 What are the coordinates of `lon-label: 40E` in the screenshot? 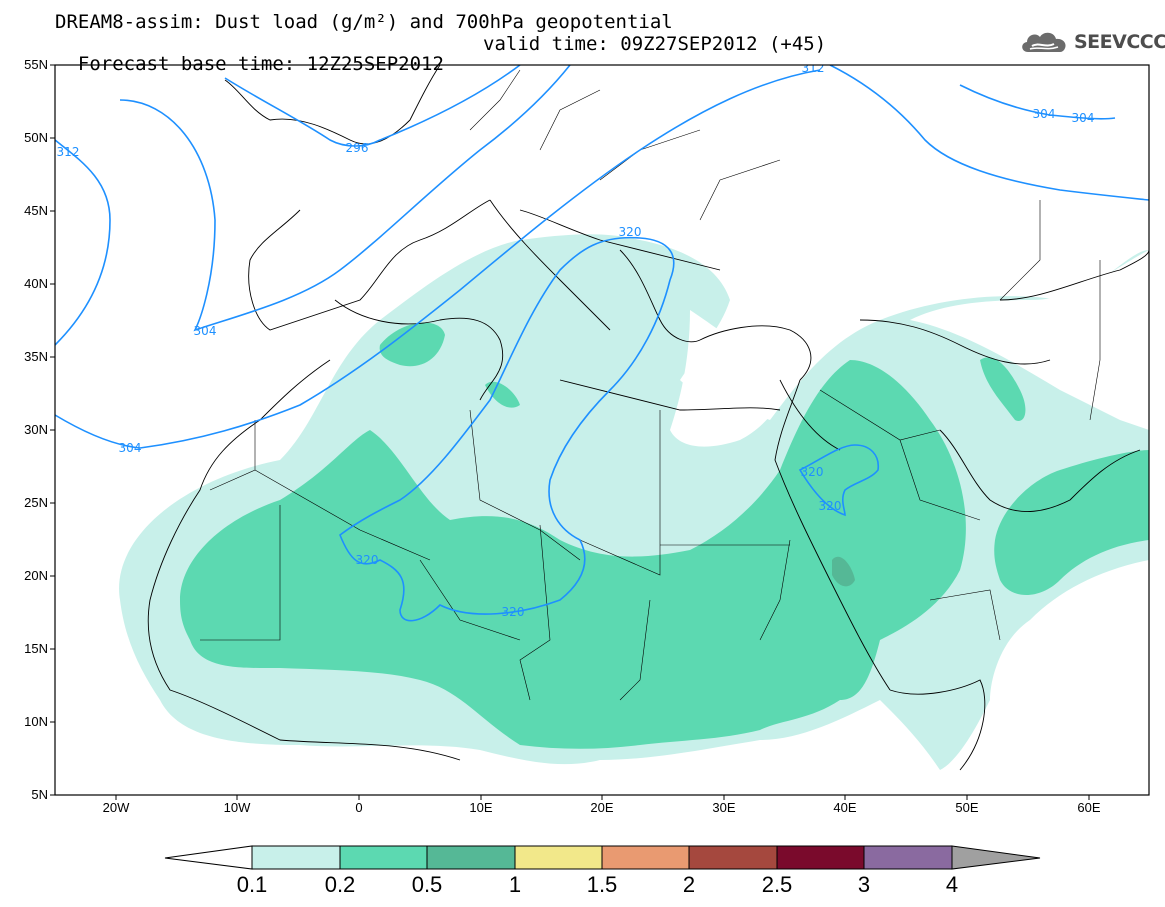 It's located at (845, 807).